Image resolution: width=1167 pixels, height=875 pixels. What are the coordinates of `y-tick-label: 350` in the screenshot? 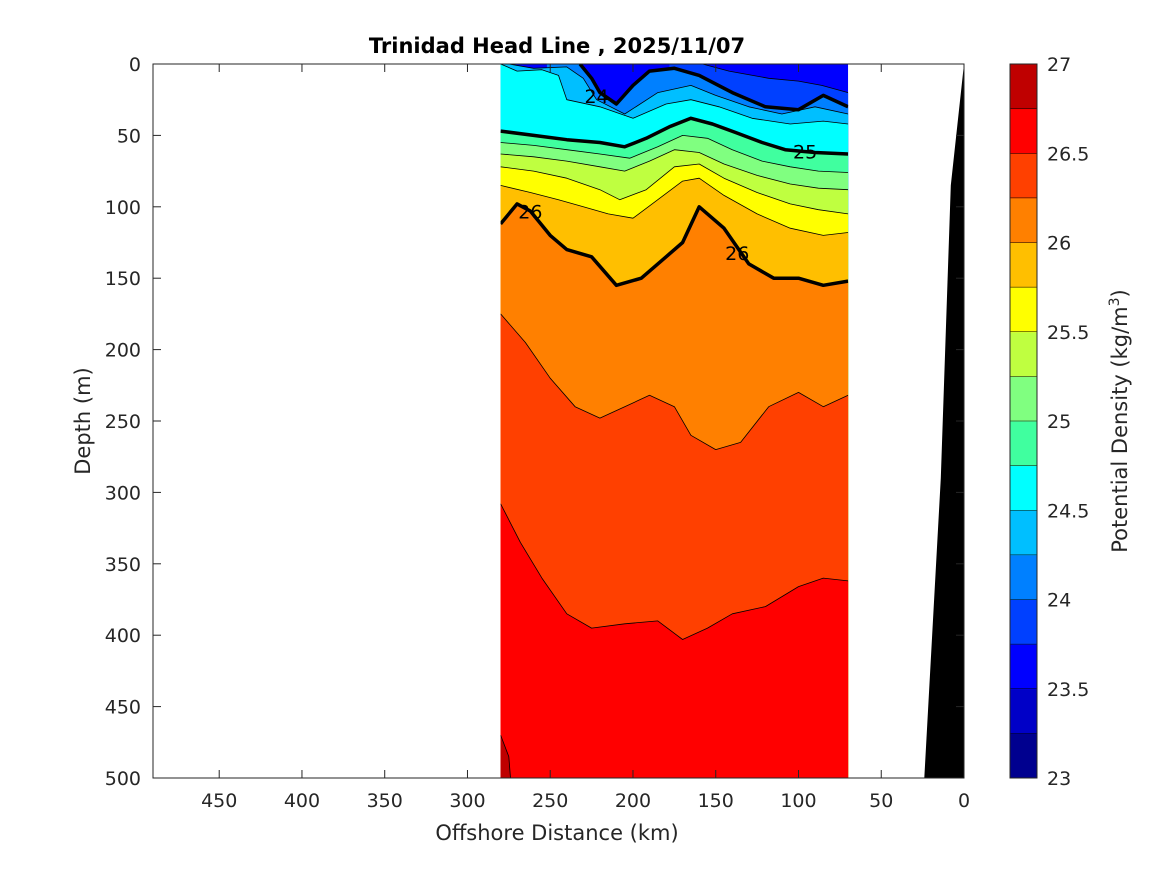 It's located at (123, 565).